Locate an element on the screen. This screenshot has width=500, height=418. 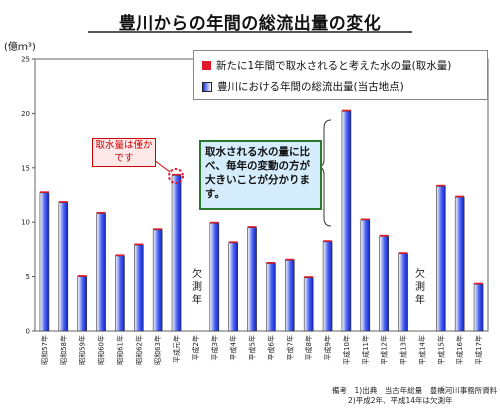
x-tick-label: 平成9年 is located at coordinates (327, 347).